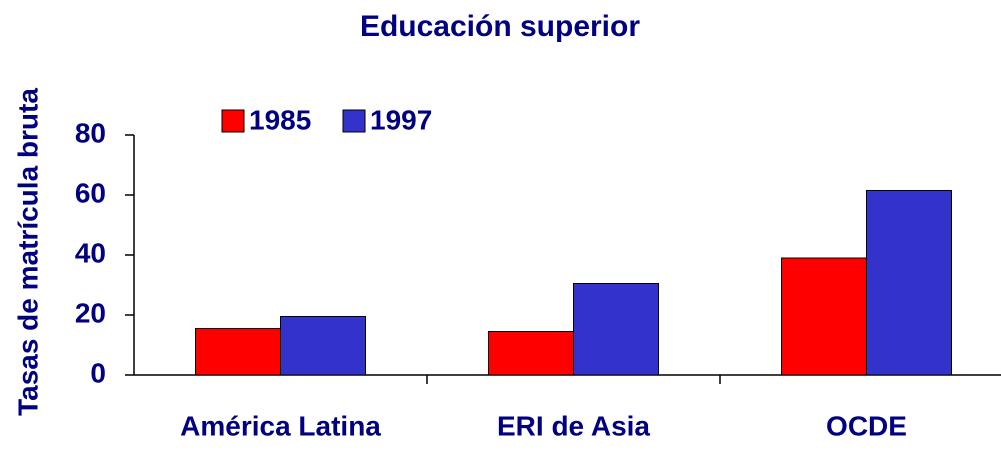 This screenshot has height=464, width=1001. I want to click on y-tick-label: 0, so click(98, 372).